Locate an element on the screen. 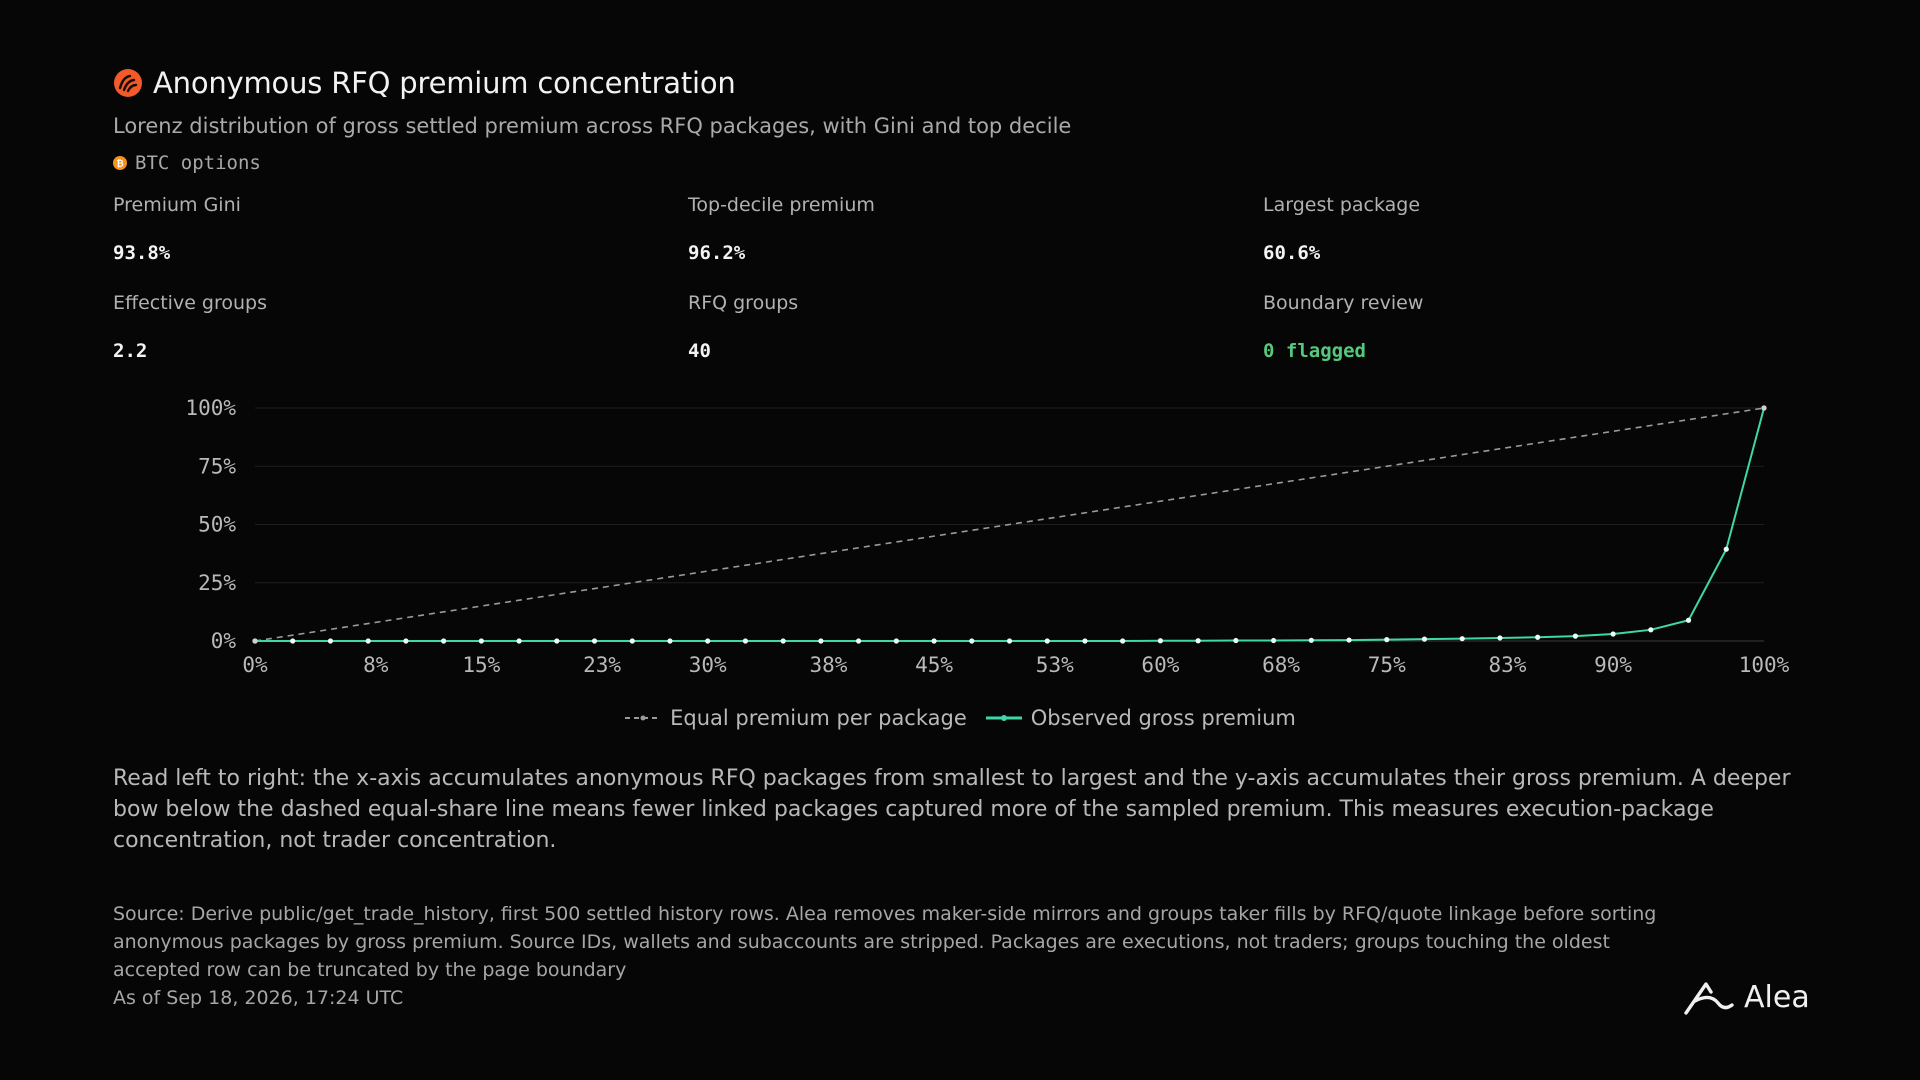 The height and width of the screenshot is (1080, 1920). legend-item-equal: Equal premium per package is located at coordinates (795, 718).